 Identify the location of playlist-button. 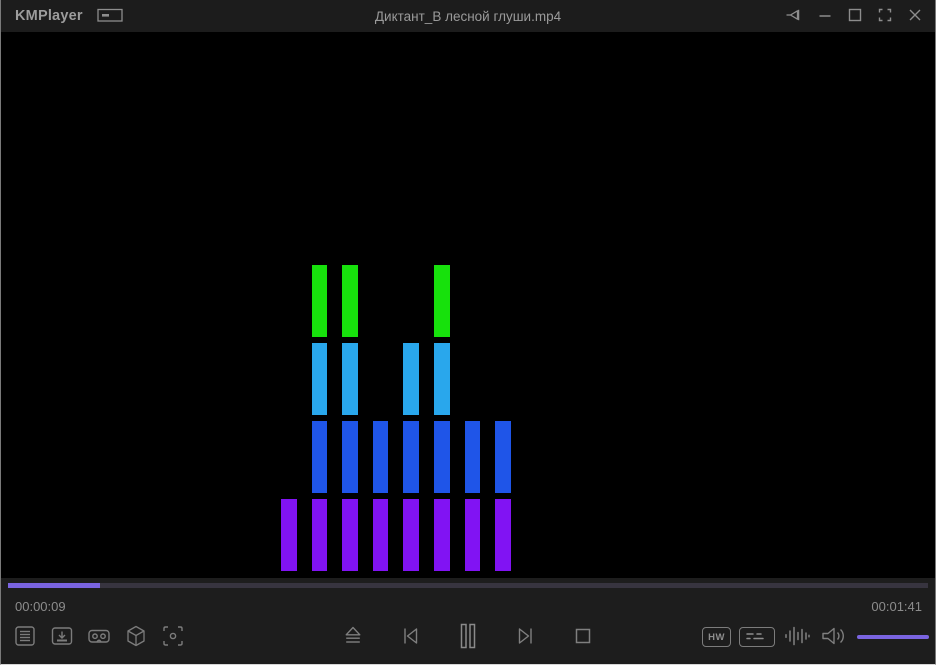
(25, 637).